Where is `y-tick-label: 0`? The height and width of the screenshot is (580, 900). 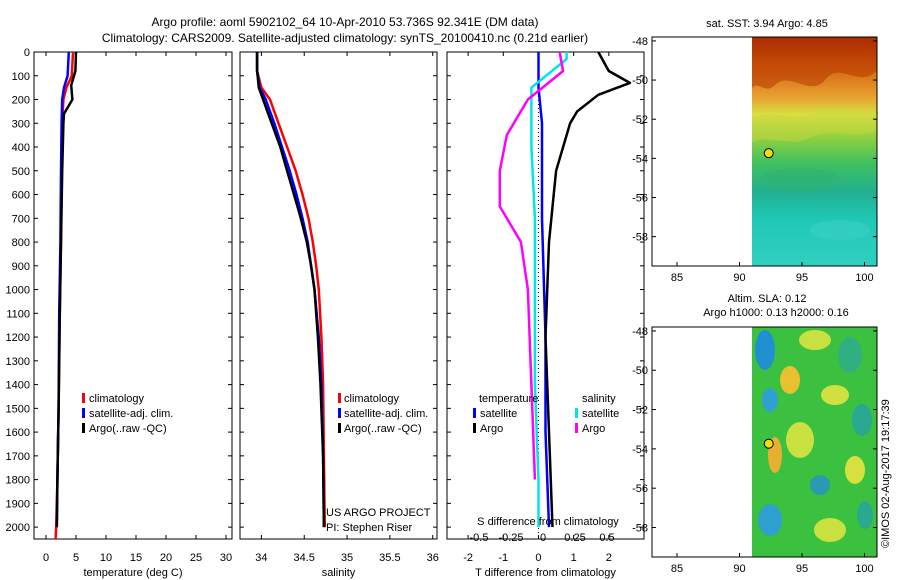 y-tick-label: 0 is located at coordinates (27, 53).